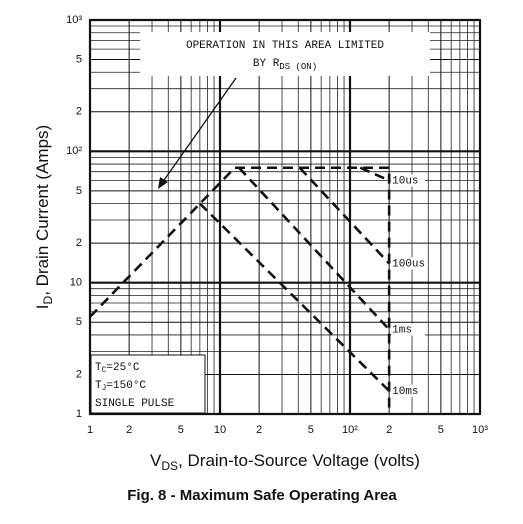  What do you see at coordinates (480, 430) in the screenshot?
I see `x-tick-label: 10³` at bounding box center [480, 430].